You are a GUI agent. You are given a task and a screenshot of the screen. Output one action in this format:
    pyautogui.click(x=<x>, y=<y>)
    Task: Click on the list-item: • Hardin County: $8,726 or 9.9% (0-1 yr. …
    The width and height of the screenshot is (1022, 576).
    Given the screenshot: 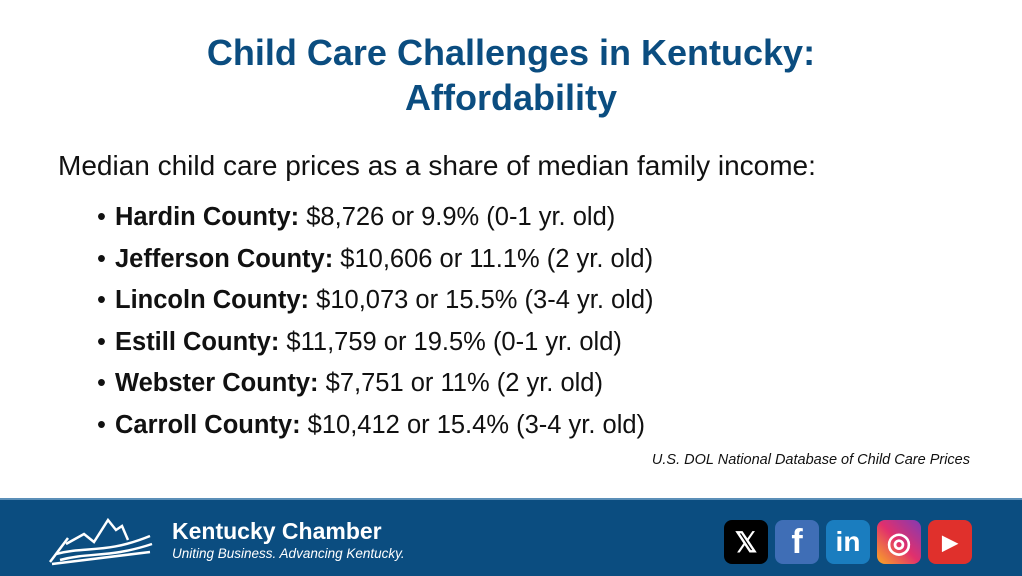 What is the action you would take?
    pyautogui.click(x=356, y=217)
    